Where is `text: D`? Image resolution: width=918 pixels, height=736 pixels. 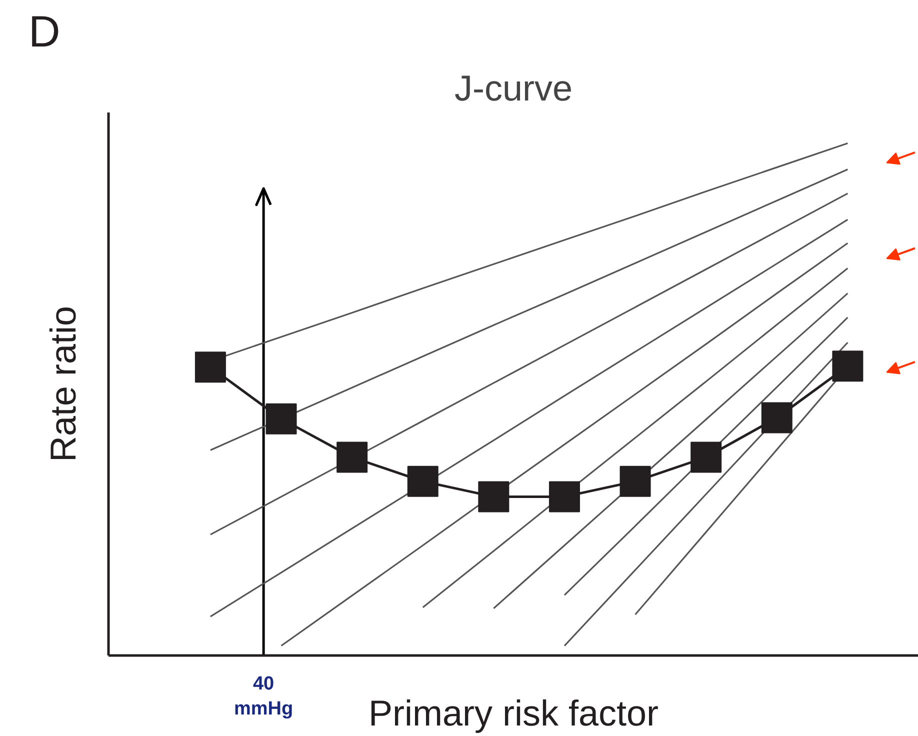 text: D is located at coordinates (44, 32).